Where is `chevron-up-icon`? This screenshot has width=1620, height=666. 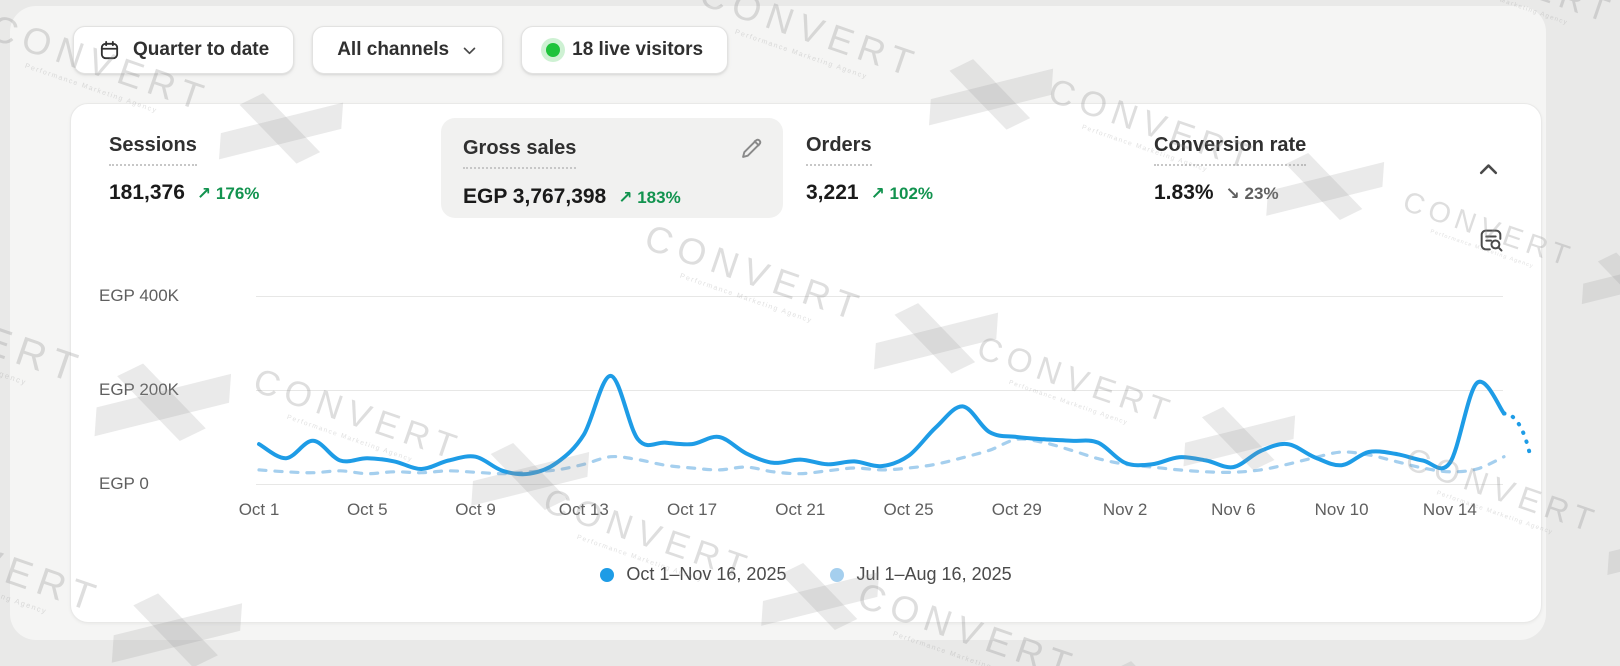
chevron-up-icon is located at coordinates (1488, 169).